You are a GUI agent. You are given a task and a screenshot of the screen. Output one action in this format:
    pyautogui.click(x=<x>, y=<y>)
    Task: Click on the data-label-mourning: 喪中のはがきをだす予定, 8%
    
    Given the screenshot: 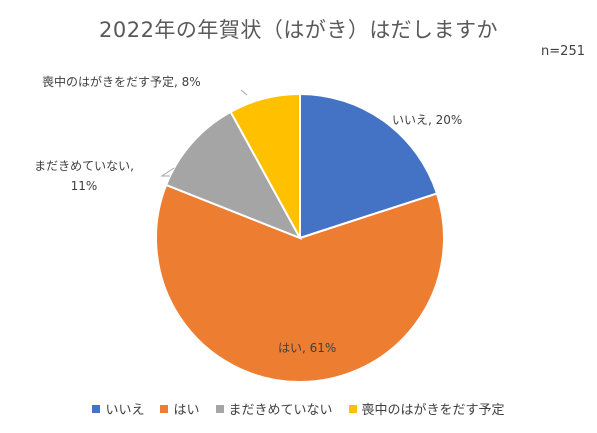 What is the action you would take?
    pyautogui.click(x=121, y=81)
    